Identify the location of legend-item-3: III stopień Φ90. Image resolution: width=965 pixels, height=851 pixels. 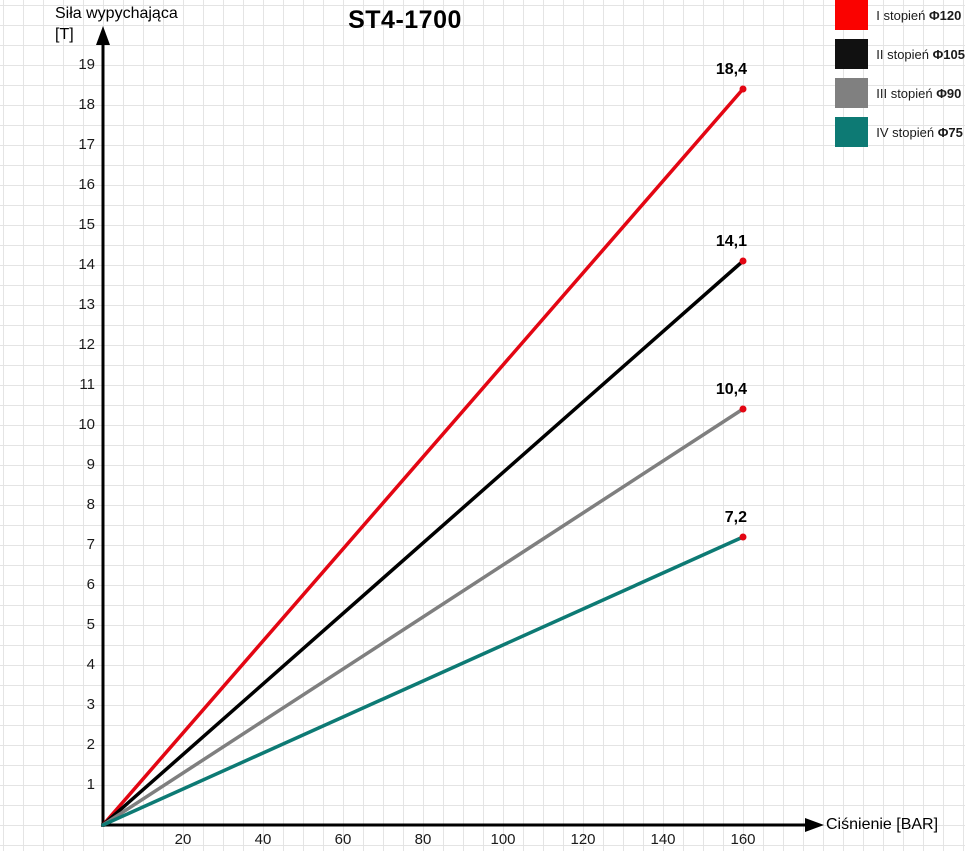
(900, 93).